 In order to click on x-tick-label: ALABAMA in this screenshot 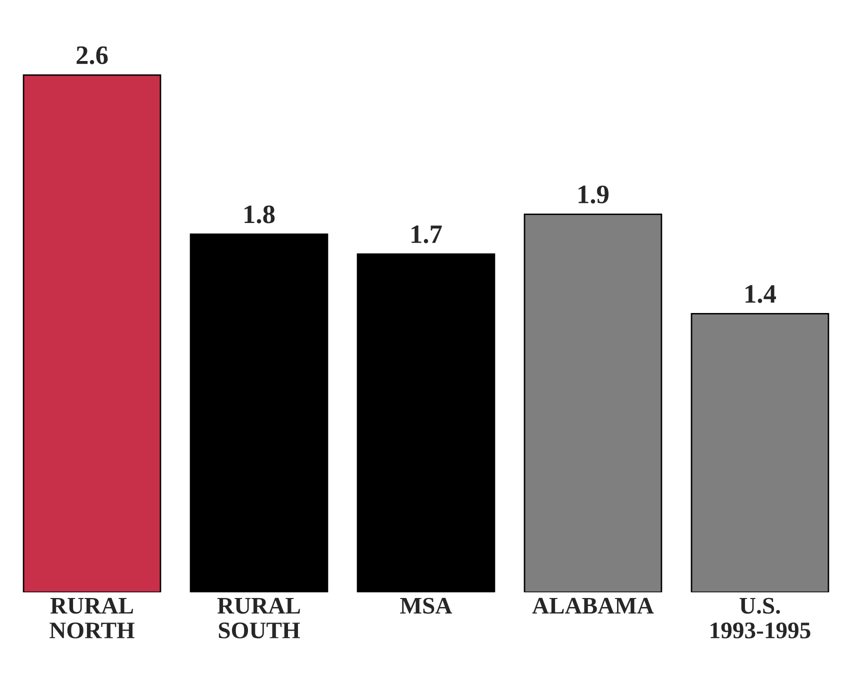, I will do `click(593, 606)`.